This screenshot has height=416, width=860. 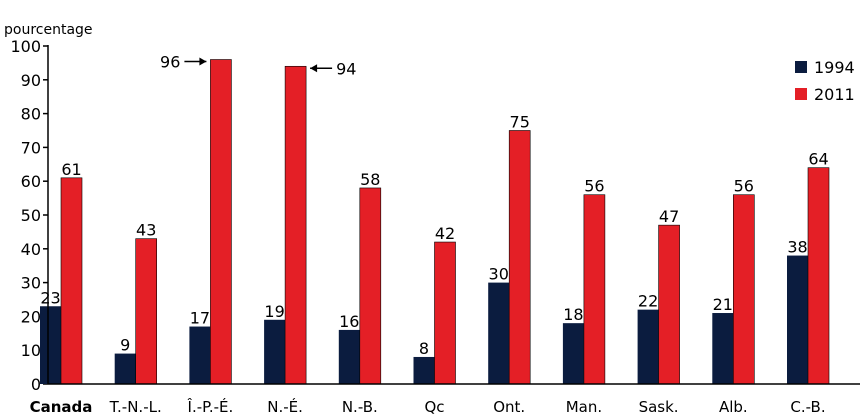 I want to click on category-label: N.-É., so click(x=285, y=406).